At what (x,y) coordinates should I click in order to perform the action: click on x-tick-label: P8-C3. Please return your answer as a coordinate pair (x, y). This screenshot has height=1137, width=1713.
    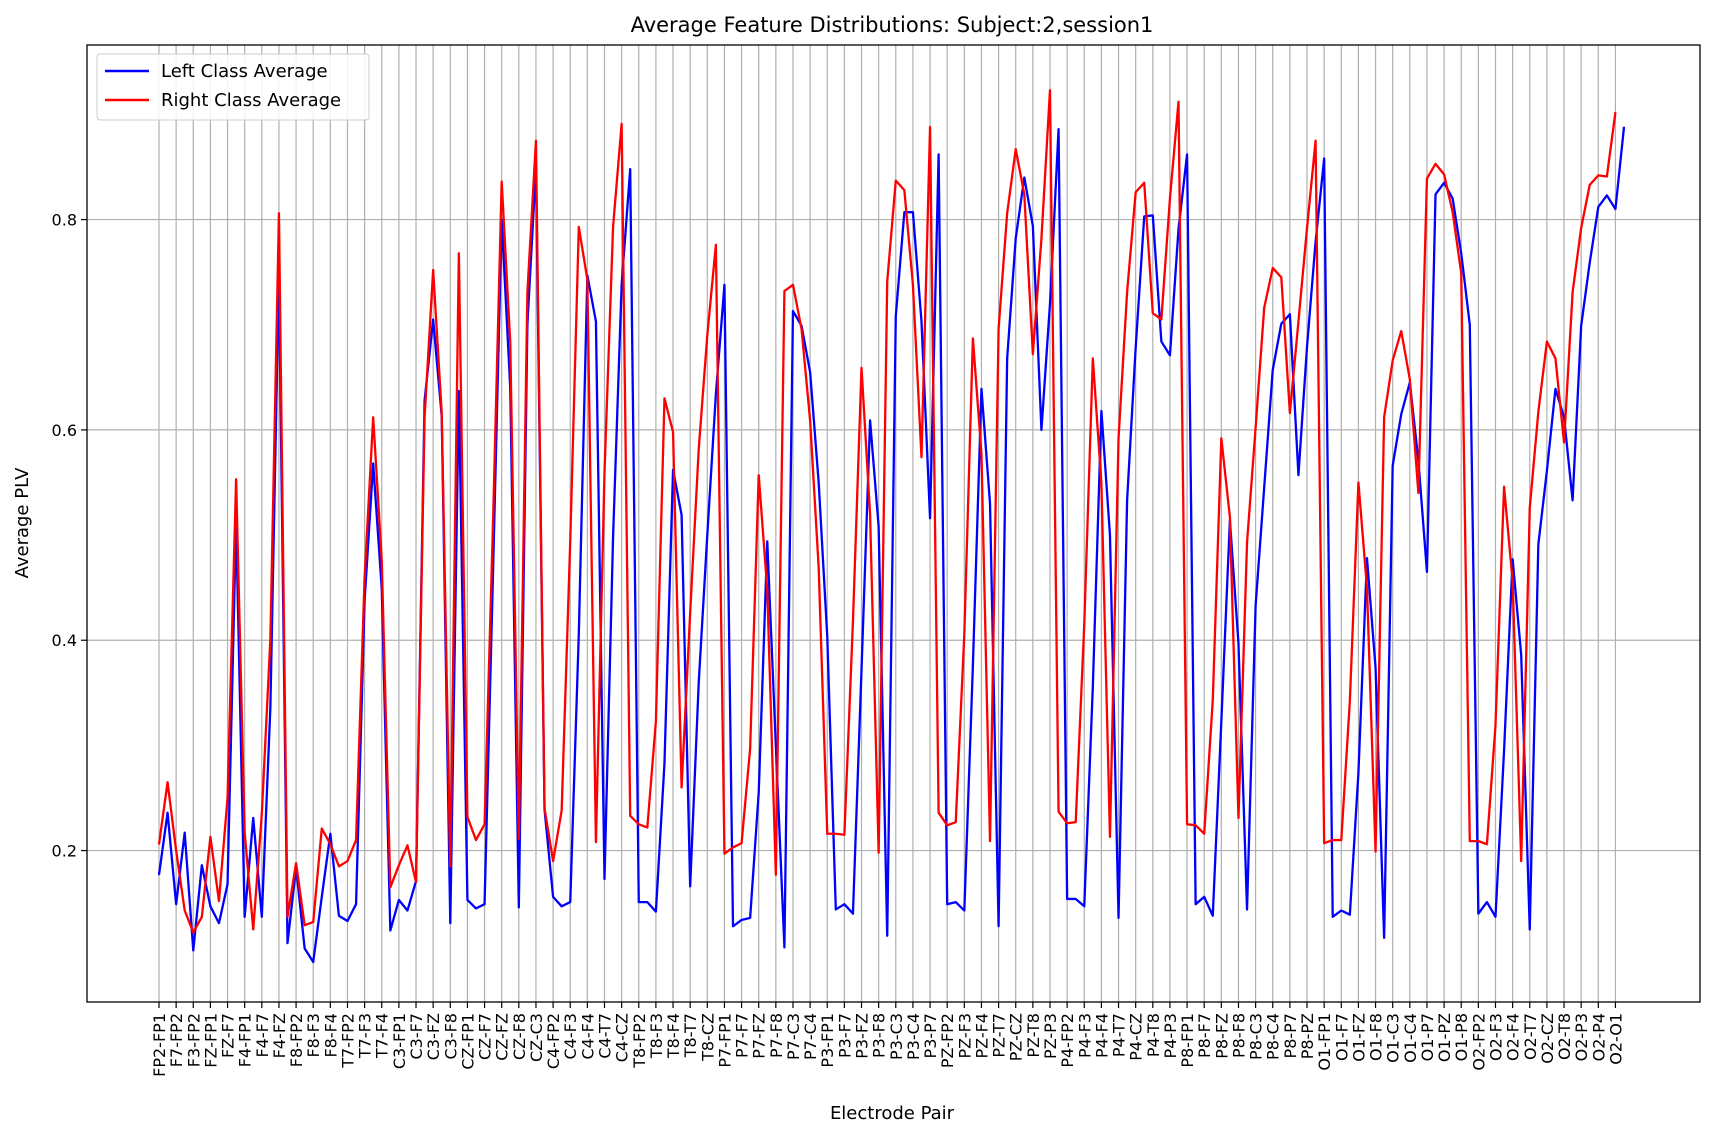
    Looking at the image, I should click on (1256, 1036).